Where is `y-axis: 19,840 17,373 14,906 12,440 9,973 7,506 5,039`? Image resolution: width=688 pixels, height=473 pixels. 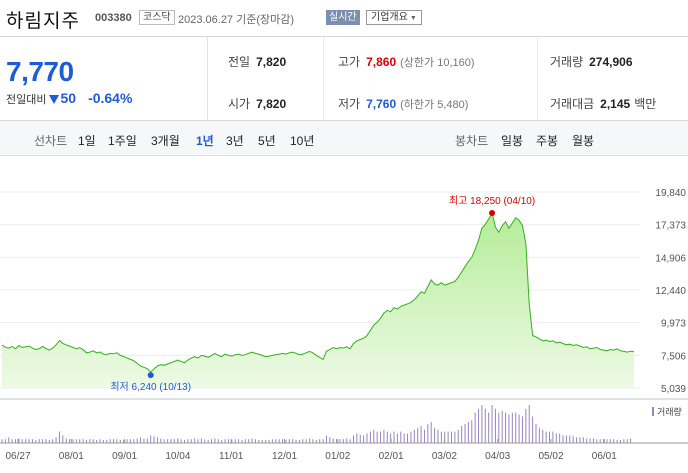 y-axis: 19,840 17,373 14,906 12,440 9,973 7,506 5,039 is located at coordinates (670, 291).